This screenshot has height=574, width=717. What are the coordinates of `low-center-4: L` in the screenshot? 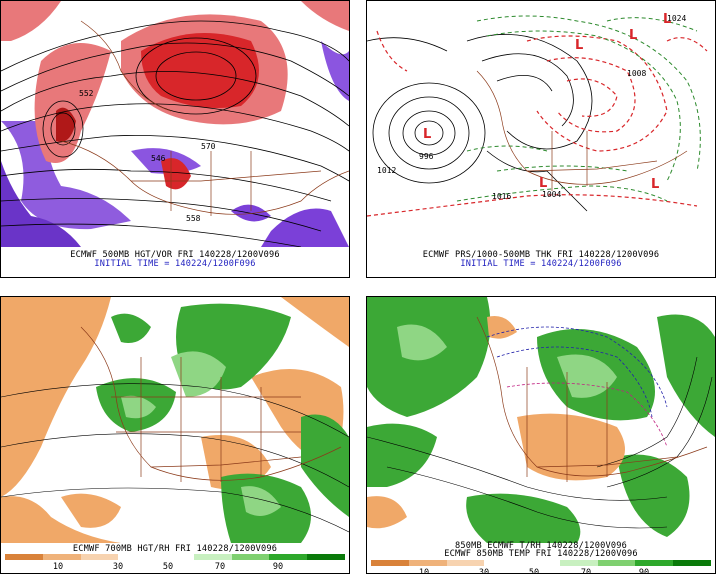 It's located at (667, 19).